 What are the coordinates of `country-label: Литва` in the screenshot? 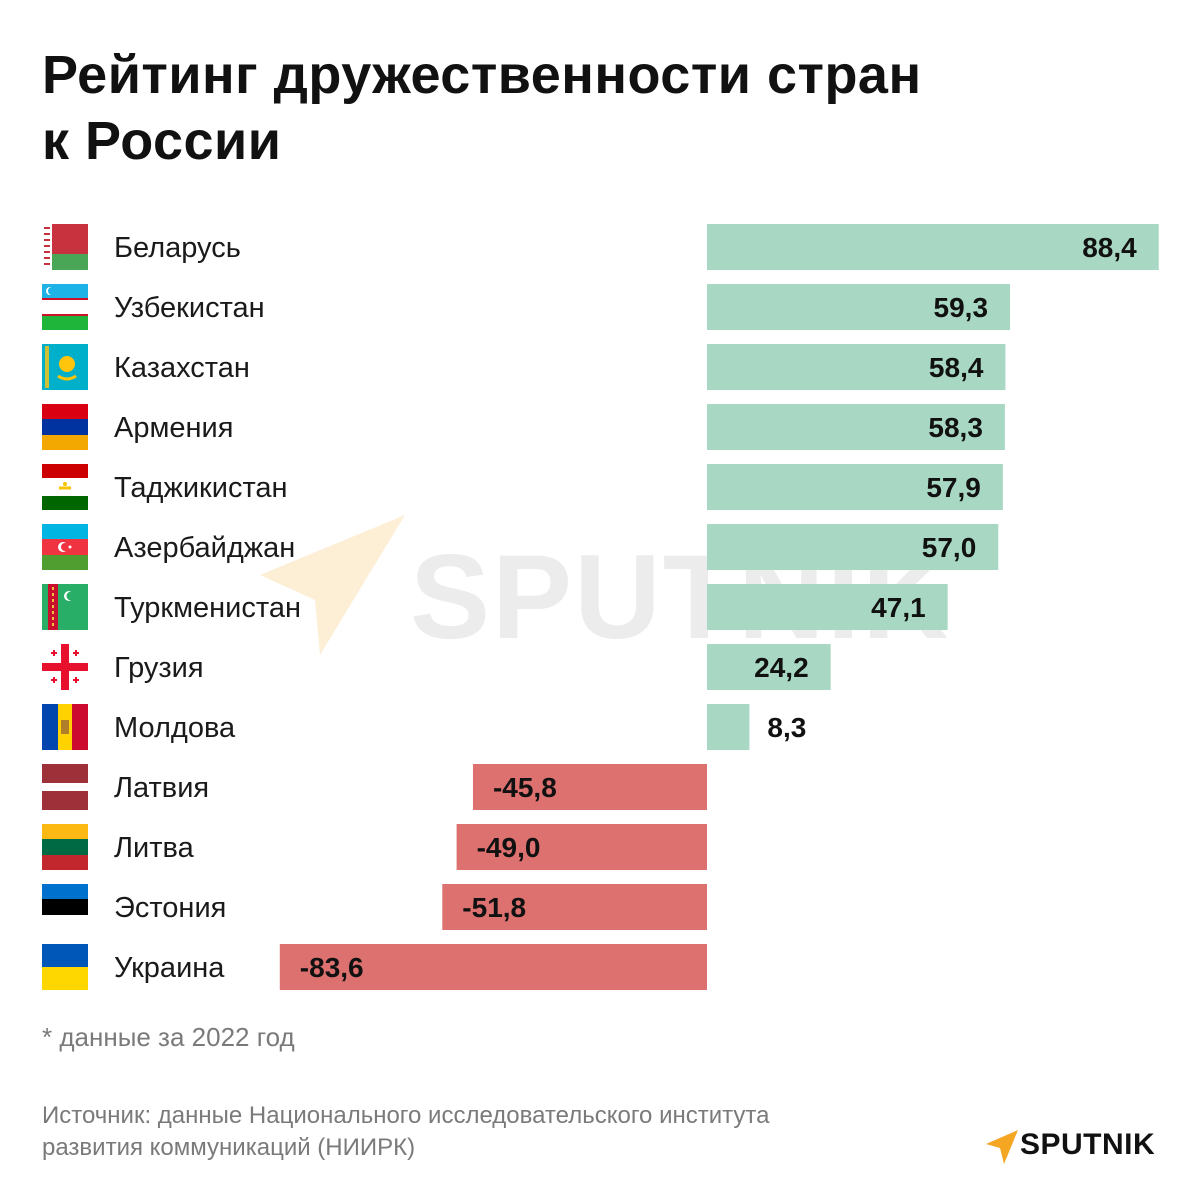 It's located at (154, 848).